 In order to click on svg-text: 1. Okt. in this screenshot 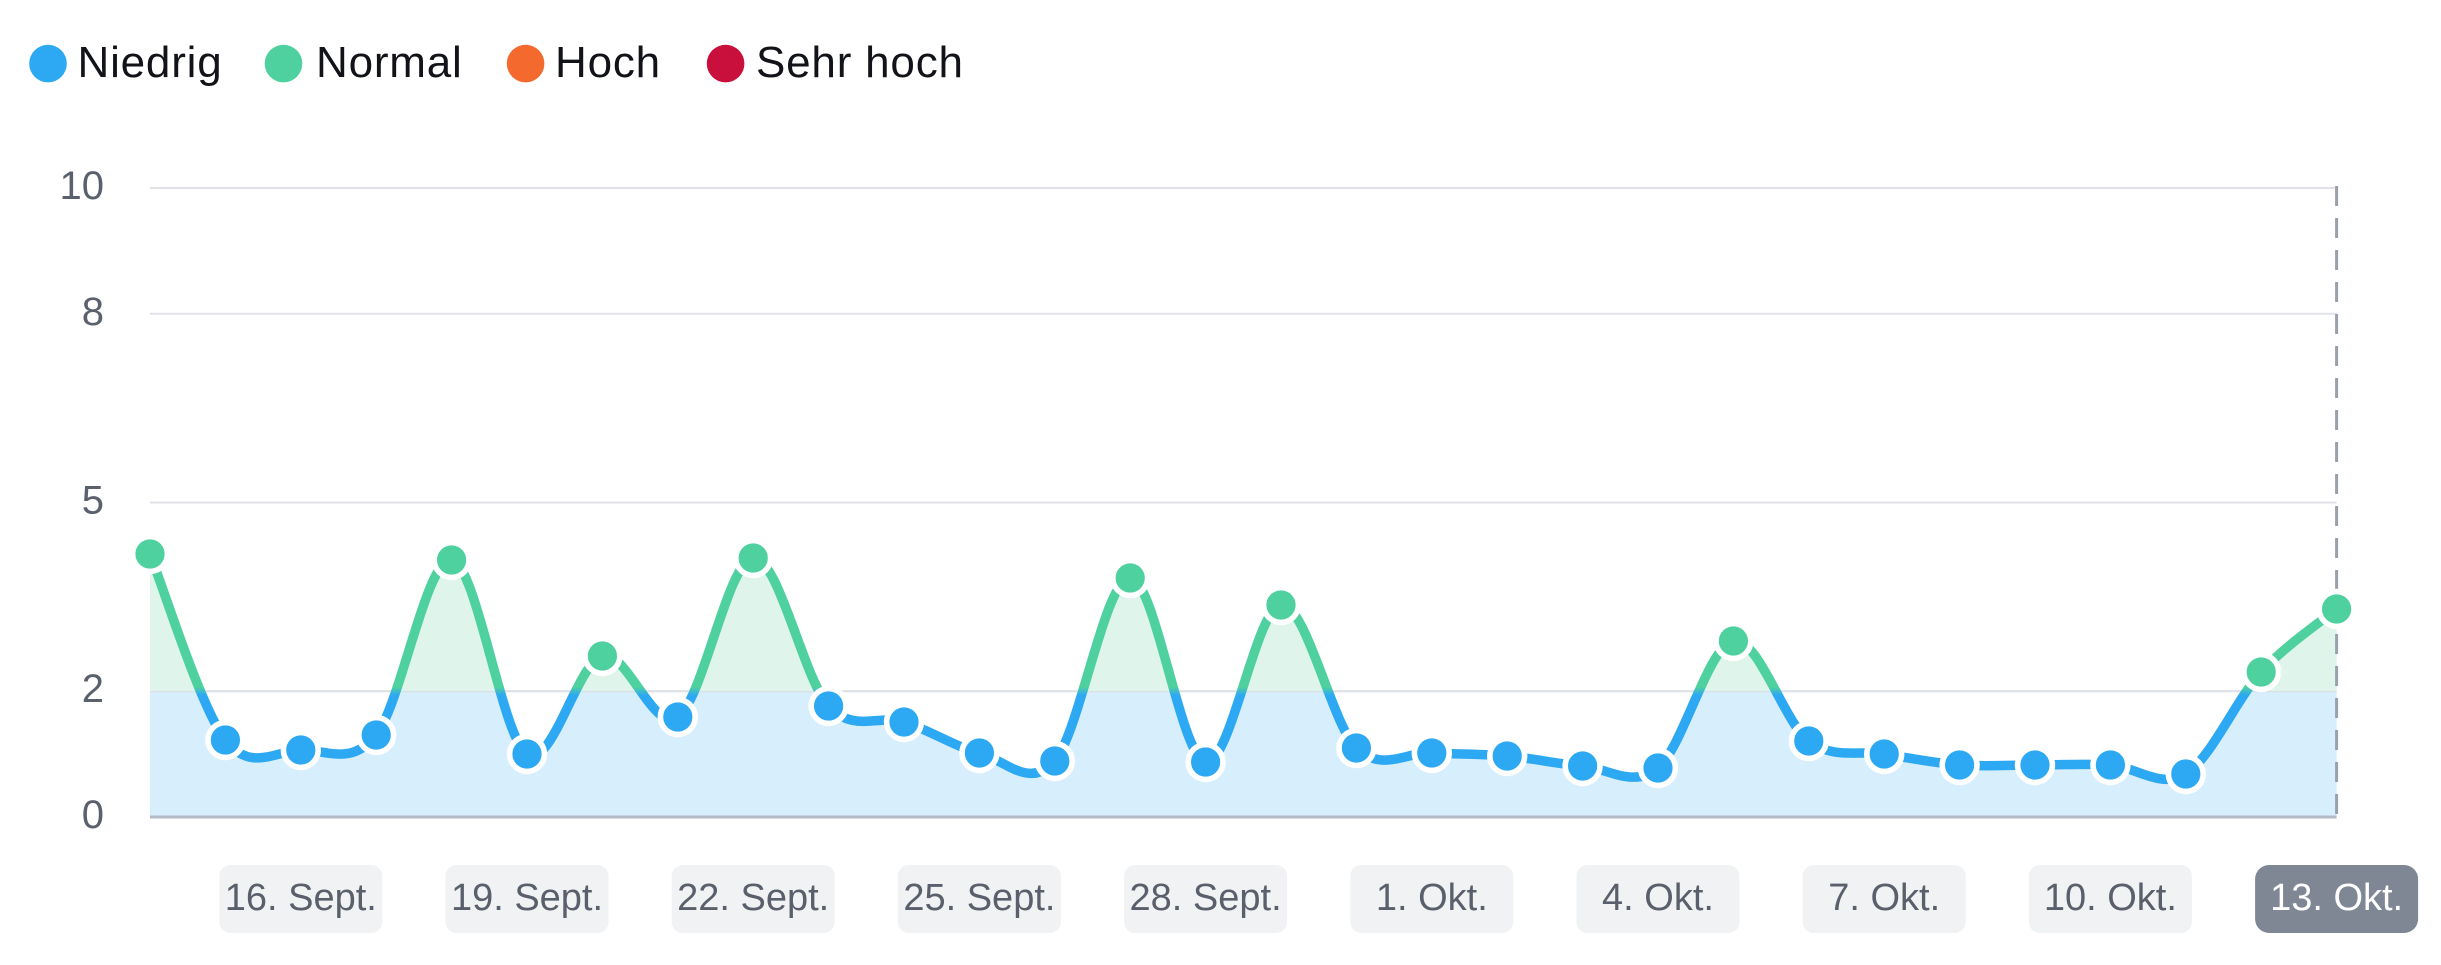, I will do `click(1432, 898)`.